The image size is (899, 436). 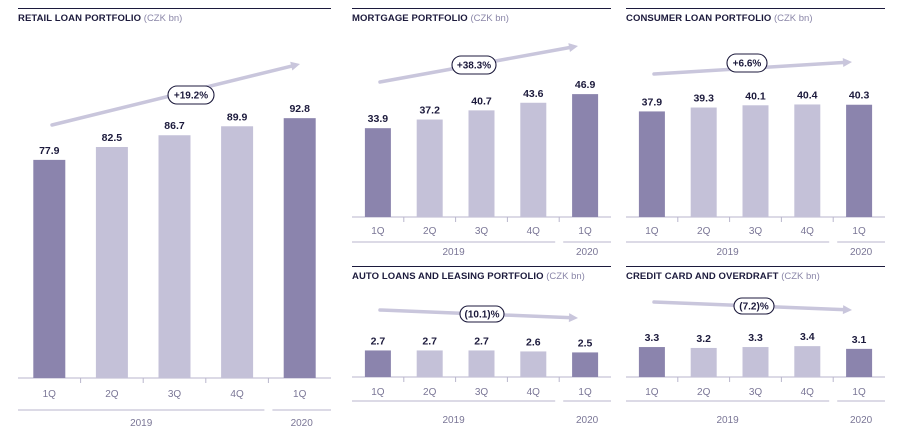 What do you see at coordinates (652, 102) in the screenshot?
I see `value-label: 37.9` at bounding box center [652, 102].